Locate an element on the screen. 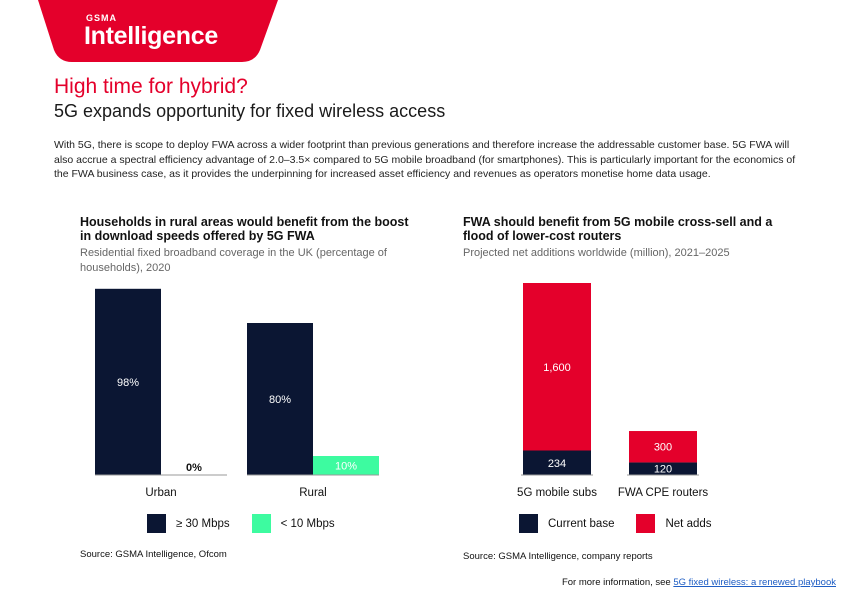 The height and width of the screenshot is (595, 842). data-label-urban-30-mbps: 98% is located at coordinates (128, 383).